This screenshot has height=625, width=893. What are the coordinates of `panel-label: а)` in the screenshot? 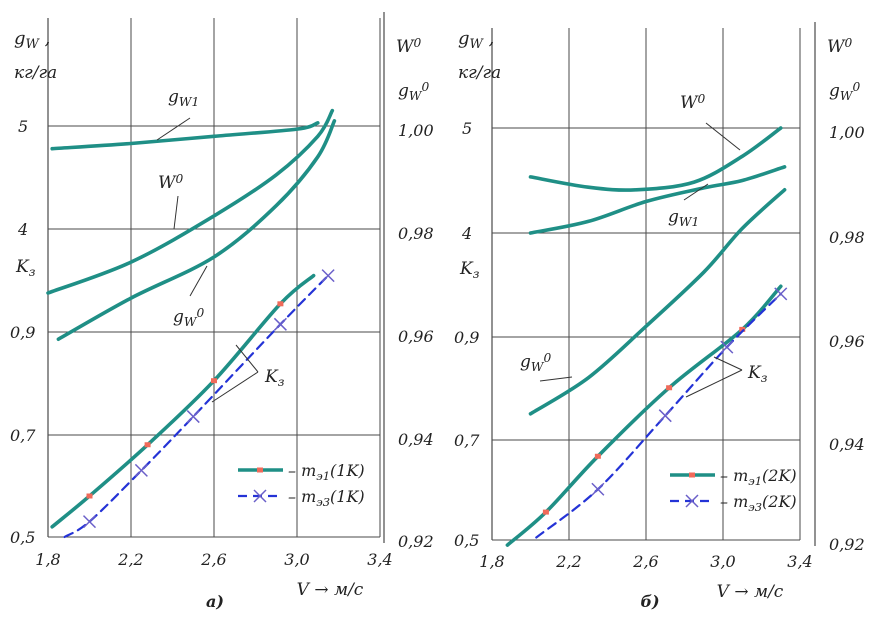 It's located at (215, 601).